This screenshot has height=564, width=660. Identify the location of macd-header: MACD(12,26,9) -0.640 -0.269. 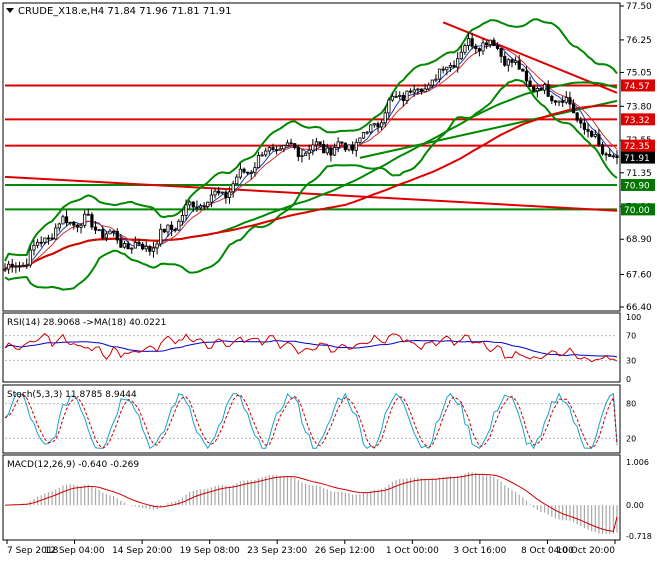
(73, 465).